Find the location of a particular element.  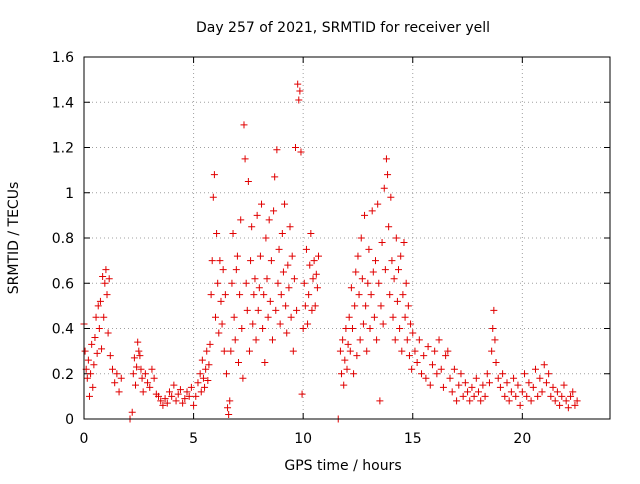

x-axis-label: GPS time / hours is located at coordinates (342, 466).